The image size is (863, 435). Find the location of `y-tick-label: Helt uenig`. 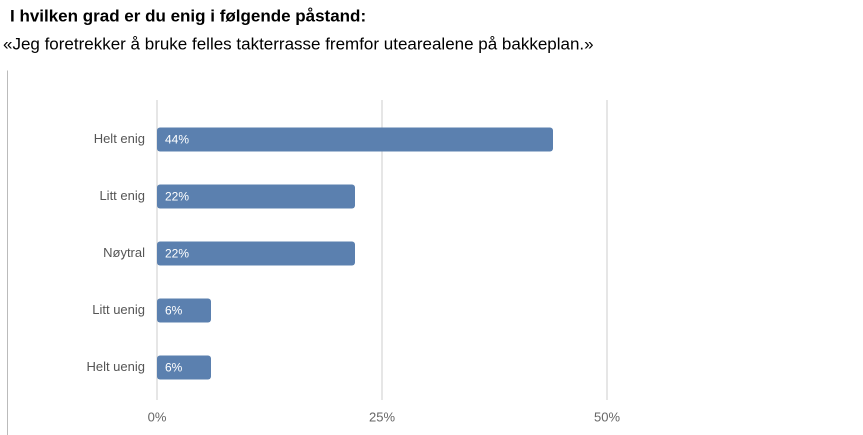

y-tick-label: Helt uenig is located at coordinates (115, 366).